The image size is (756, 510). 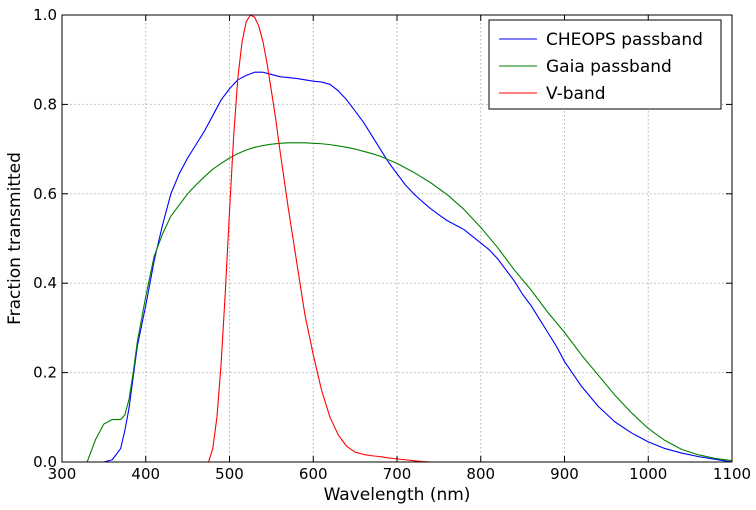 I want to click on y-tick-label-0: 0.0, so click(x=45, y=462).